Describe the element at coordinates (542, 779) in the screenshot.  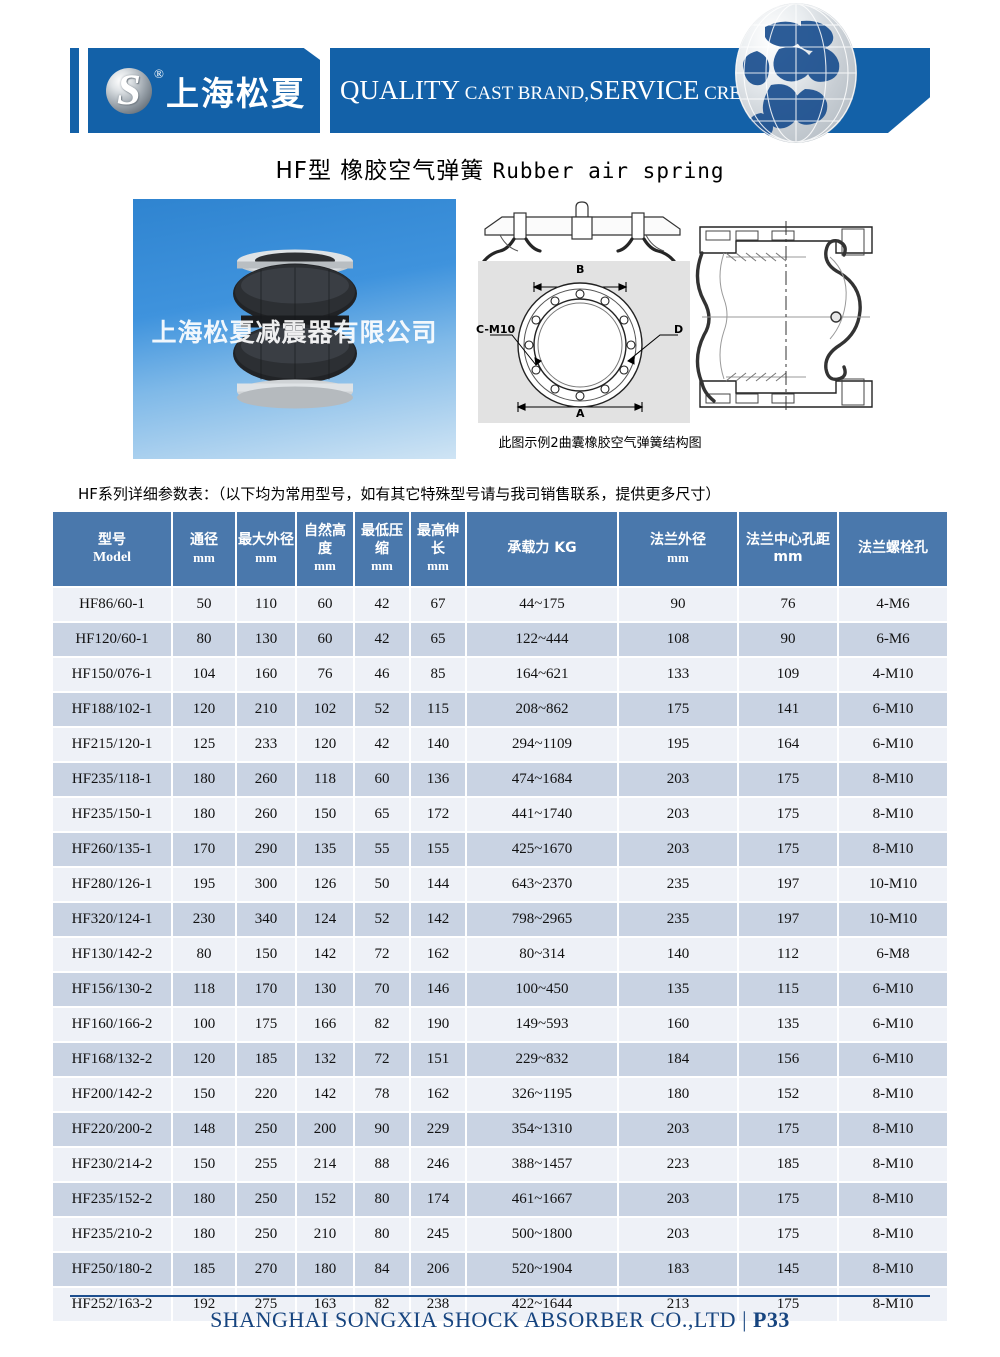
I see `cell-value: 474~1684` at that location.